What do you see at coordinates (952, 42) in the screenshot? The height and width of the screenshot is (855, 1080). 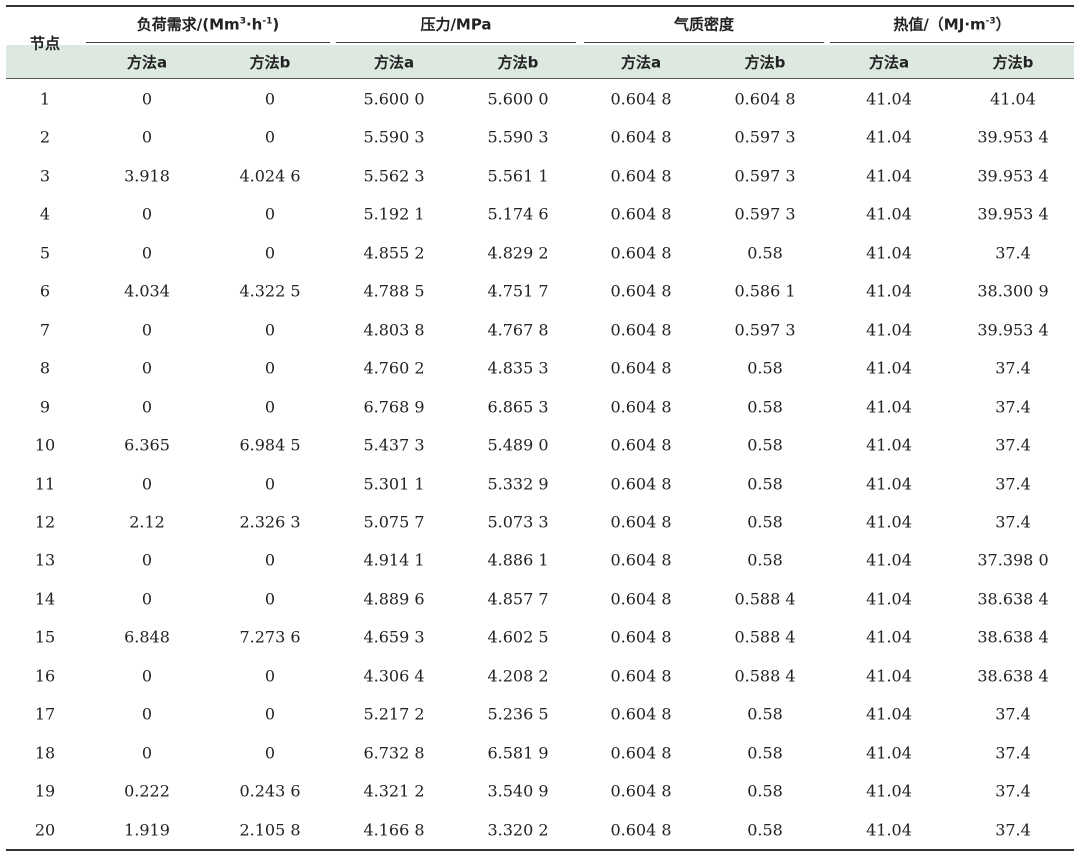 I see `group-rule-heating` at bounding box center [952, 42].